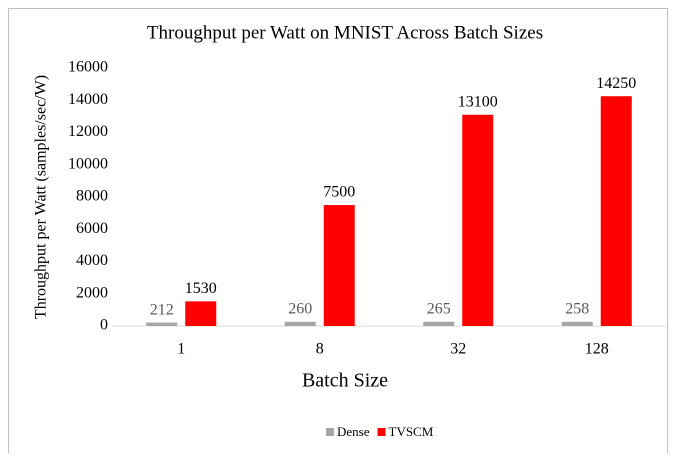 The image size is (676, 458). What do you see at coordinates (41, 197) in the screenshot?
I see `y-axis-title: Throughput per Watt (samples/sec/W)` at bounding box center [41, 197].